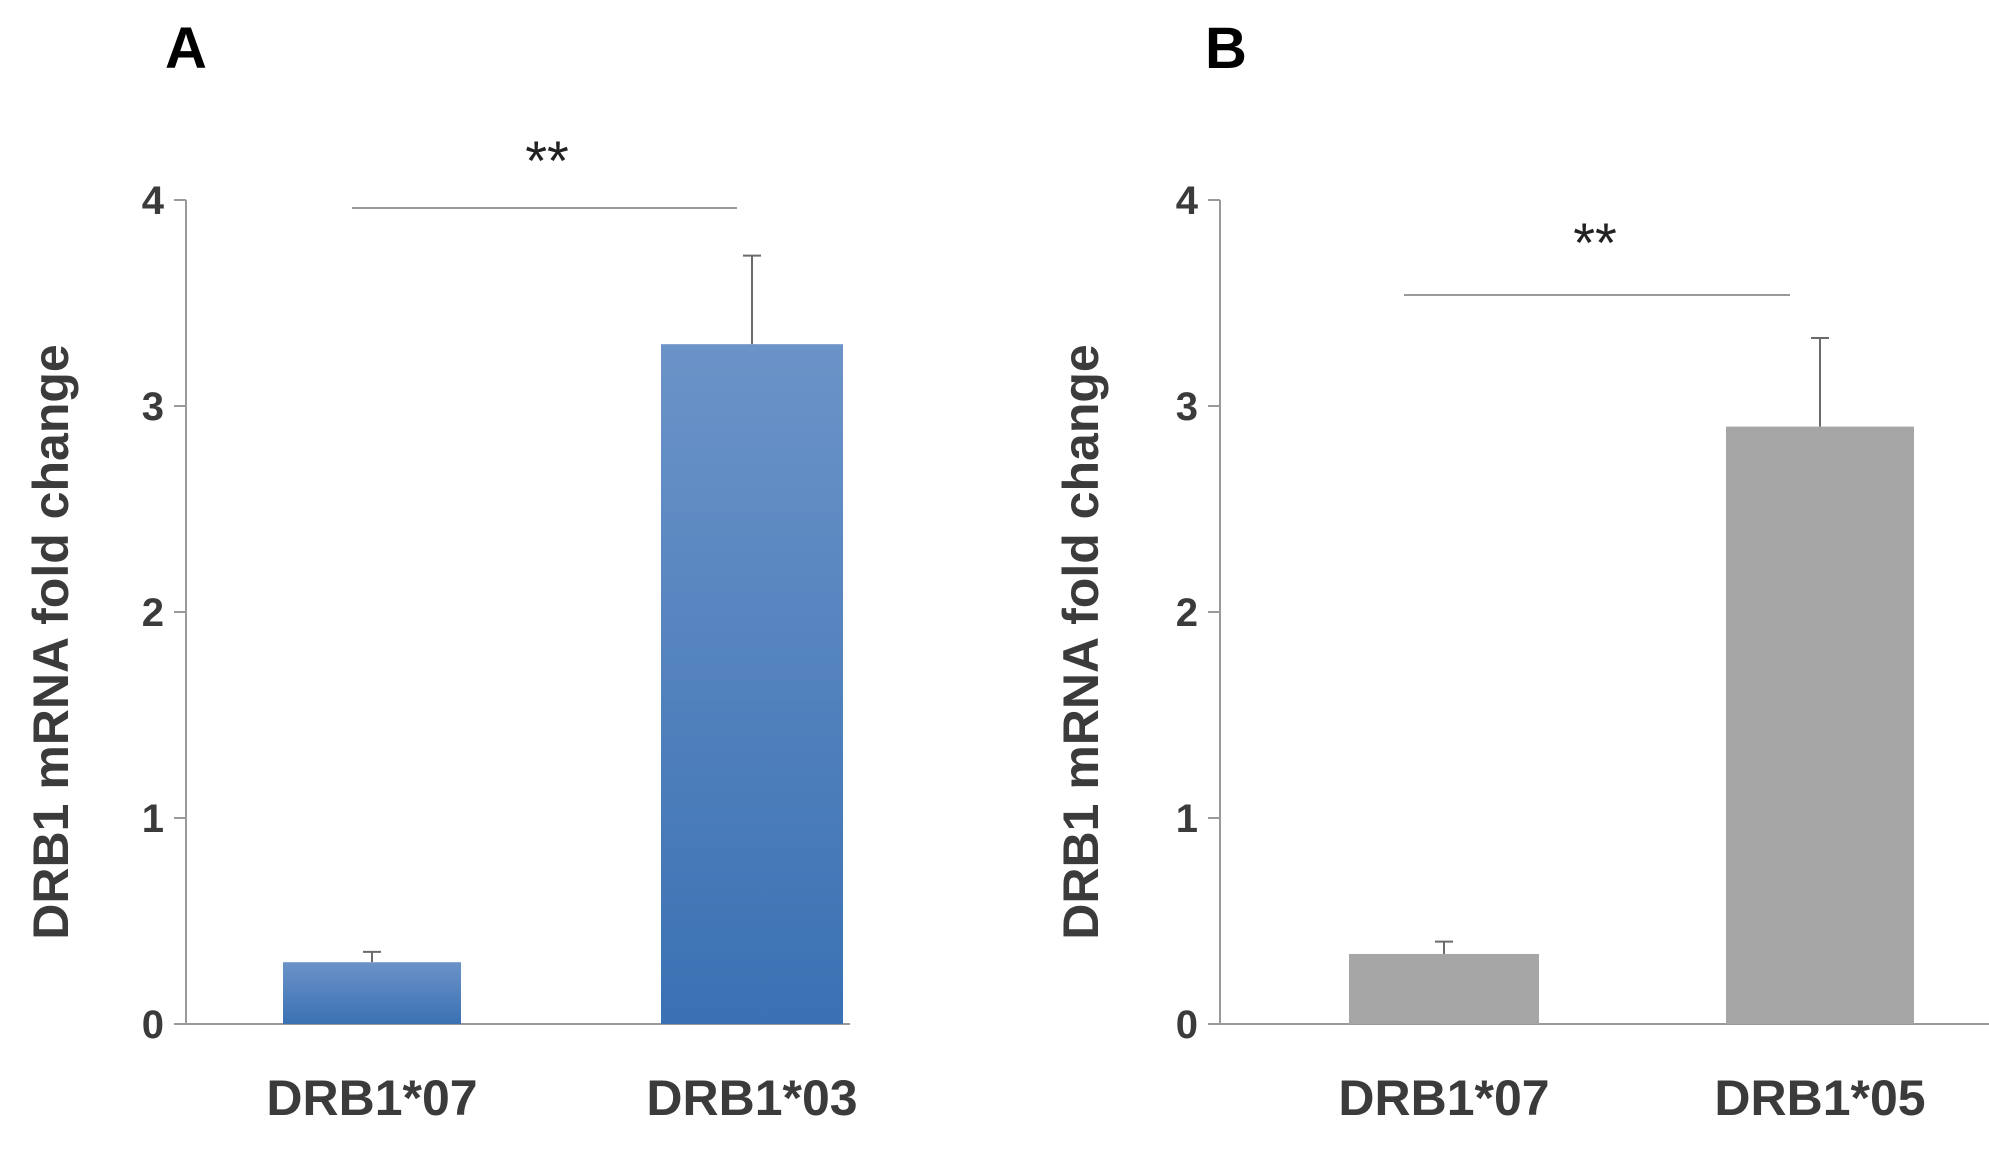  What do you see at coordinates (751, 1098) in the screenshot?
I see `x-category-label: DRB1*03` at bounding box center [751, 1098].